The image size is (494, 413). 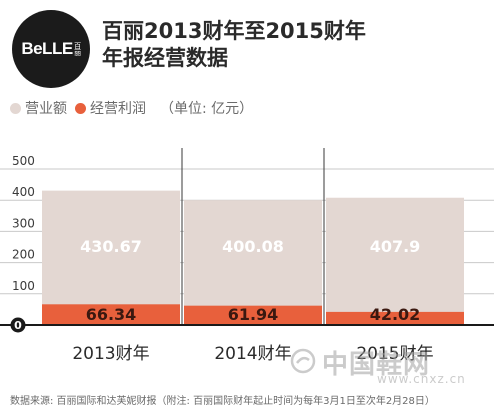 I want to click on legend-swatch-profit, so click(x=80, y=108).